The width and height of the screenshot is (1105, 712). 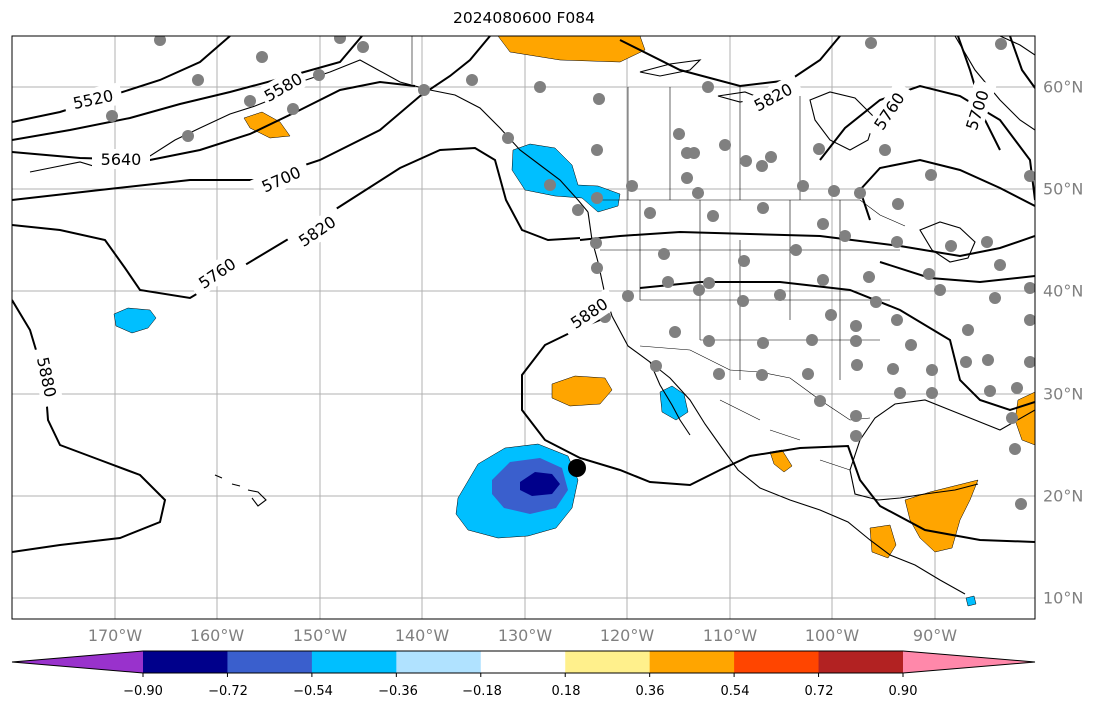 What do you see at coordinates (398, 691) in the screenshot?
I see `colorbar-tick-label: −0.36` at bounding box center [398, 691].